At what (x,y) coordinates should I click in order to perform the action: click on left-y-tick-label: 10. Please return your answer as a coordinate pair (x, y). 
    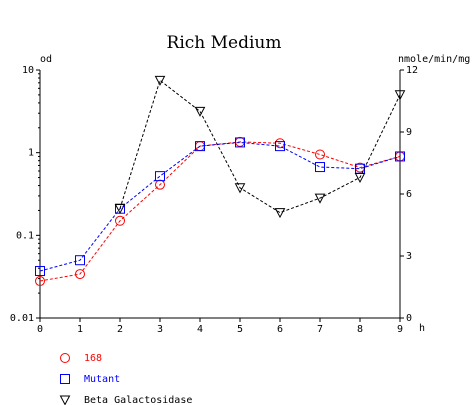
    Looking at the image, I should click on (28, 70).